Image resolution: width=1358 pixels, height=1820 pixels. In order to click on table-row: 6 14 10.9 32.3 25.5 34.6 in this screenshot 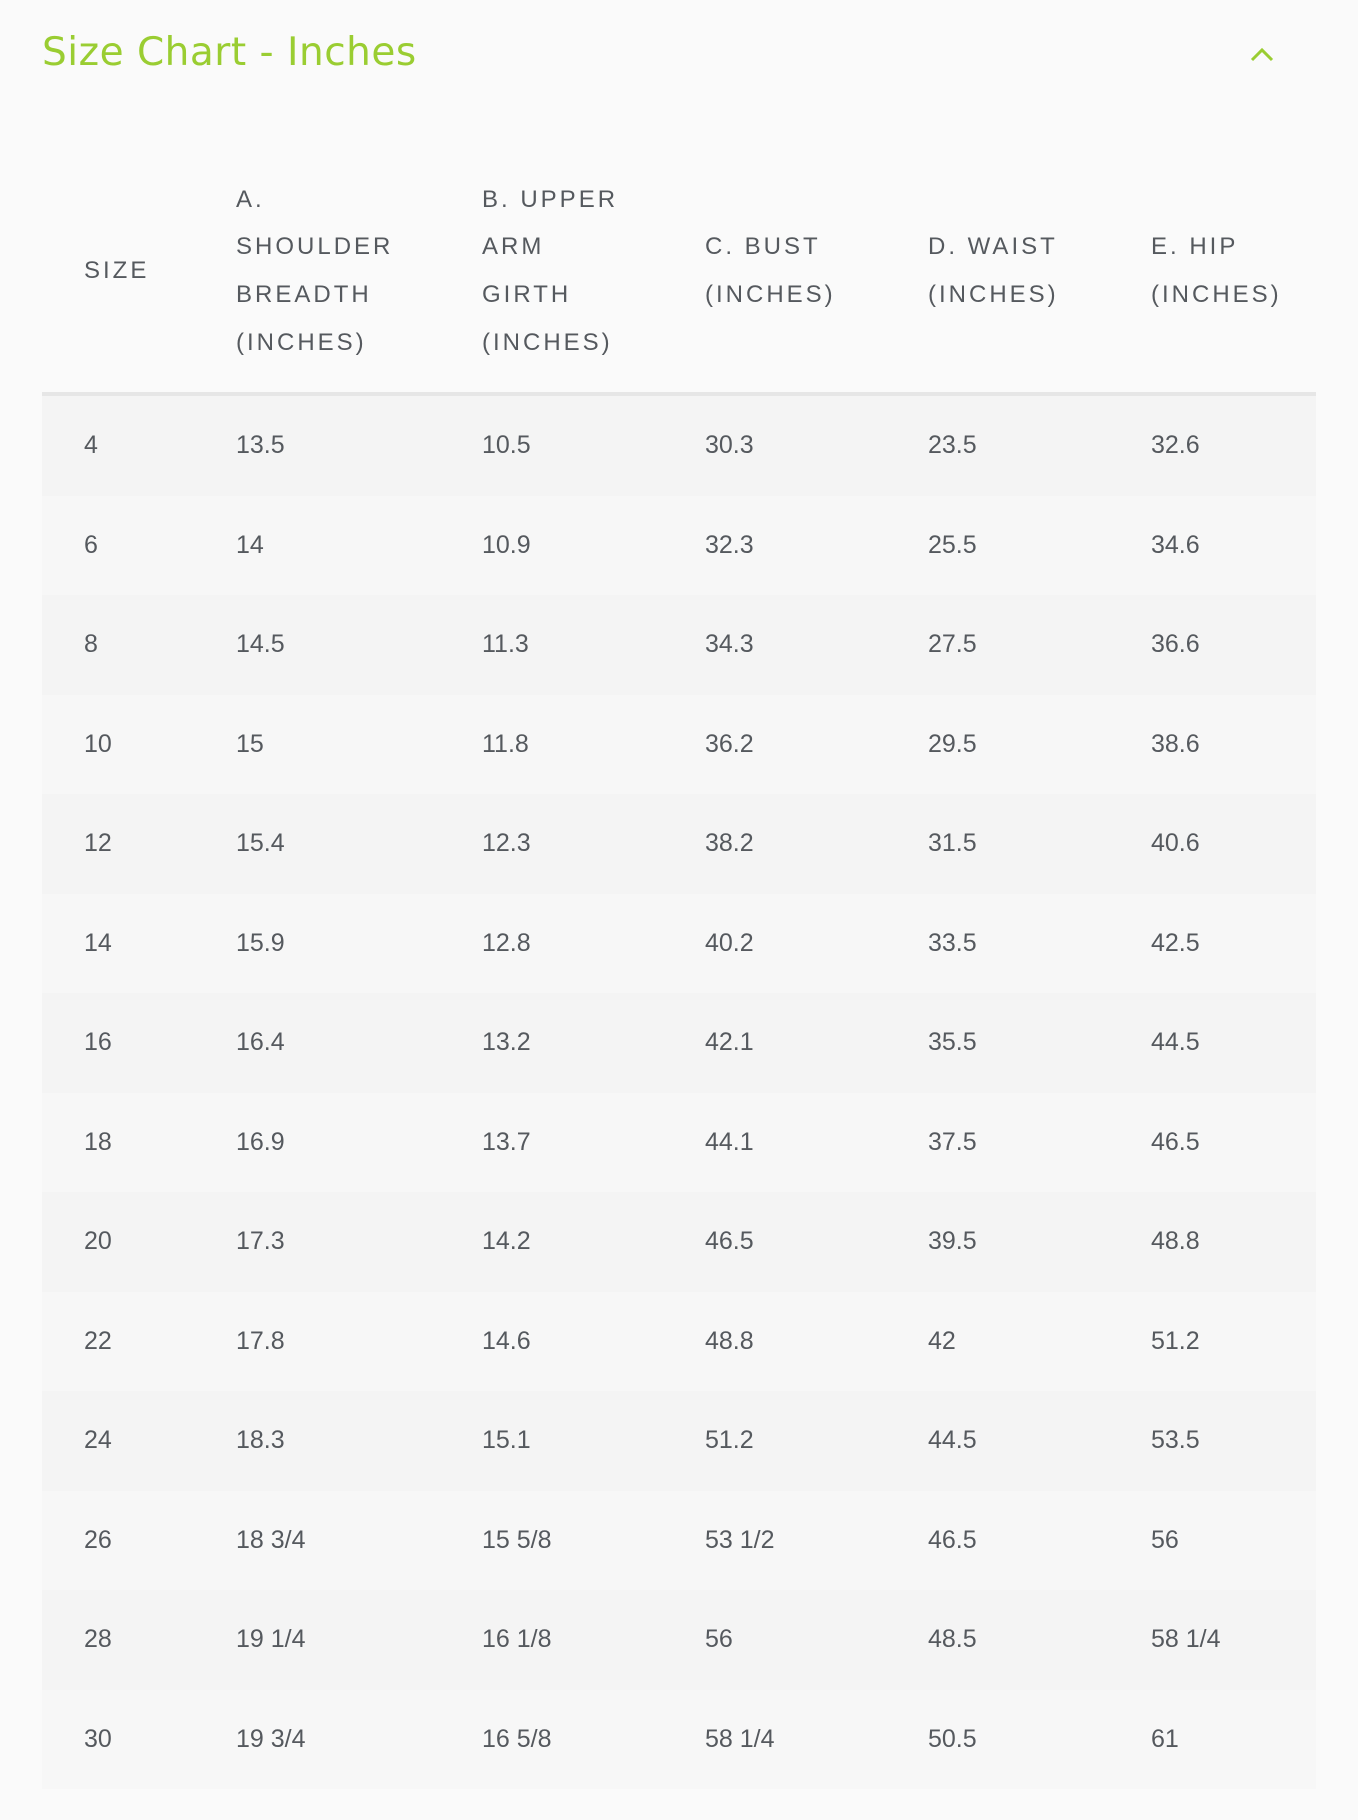, I will do `click(679, 545)`.